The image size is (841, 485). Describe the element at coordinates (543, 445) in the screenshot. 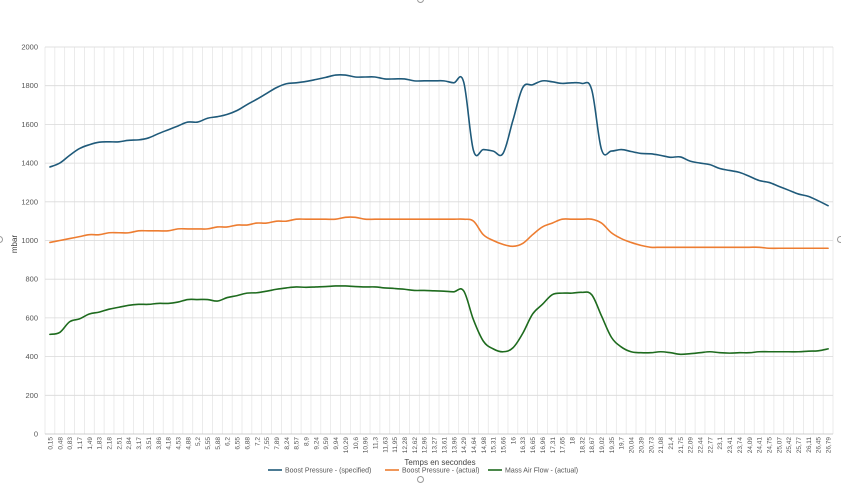

I see `x-tick-label: 16,96` at that location.